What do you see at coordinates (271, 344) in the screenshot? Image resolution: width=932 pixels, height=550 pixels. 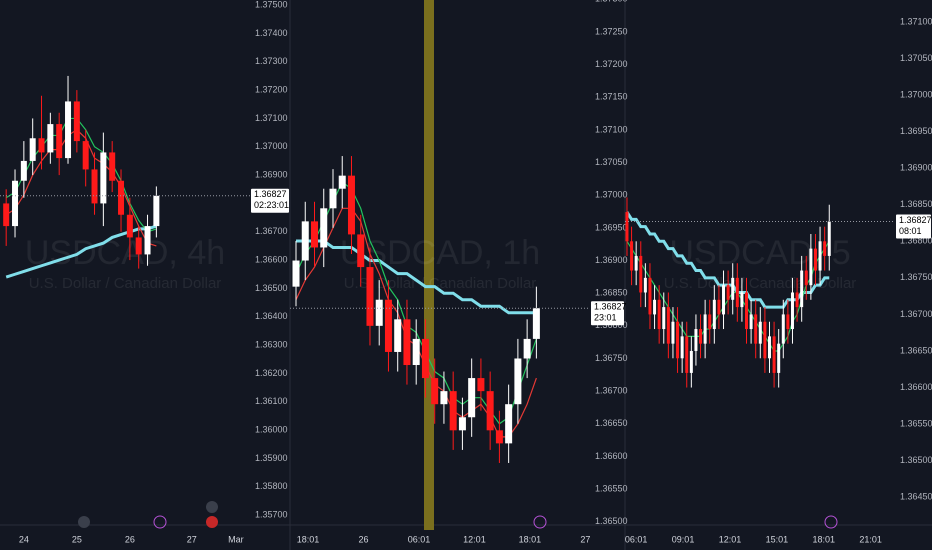 I see `y-tick-label: 1.36300` at bounding box center [271, 344].